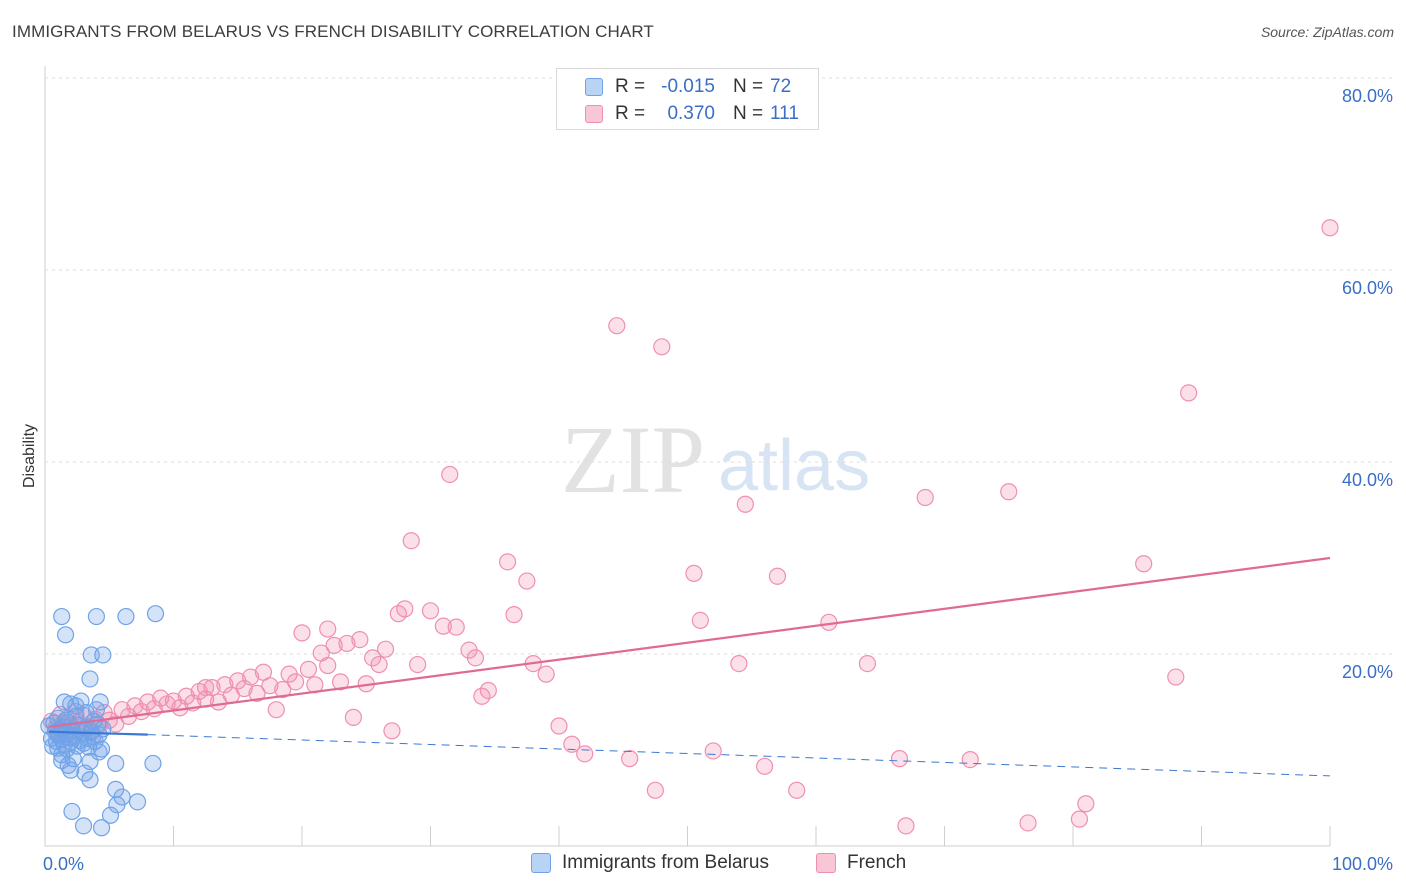 The width and height of the screenshot is (1406, 892). What do you see at coordinates (1367, 480) in the screenshot?
I see `y-tick-label: 40.0%` at bounding box center [1367, 480].